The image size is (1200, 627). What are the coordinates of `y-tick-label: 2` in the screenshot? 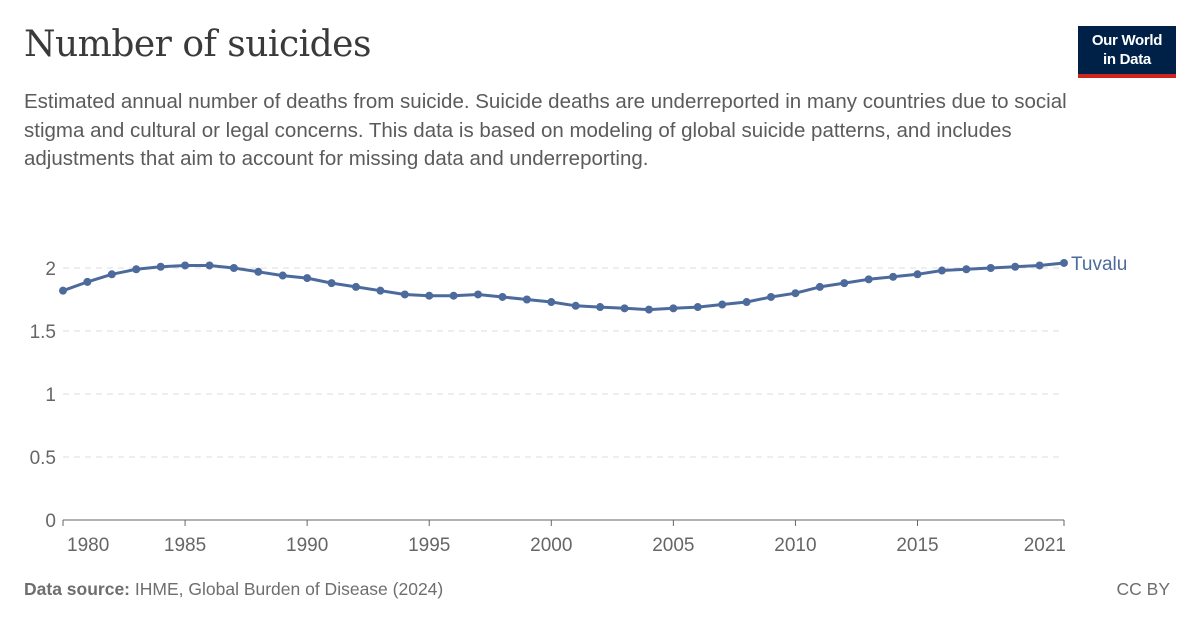 It's located at (50, 269).